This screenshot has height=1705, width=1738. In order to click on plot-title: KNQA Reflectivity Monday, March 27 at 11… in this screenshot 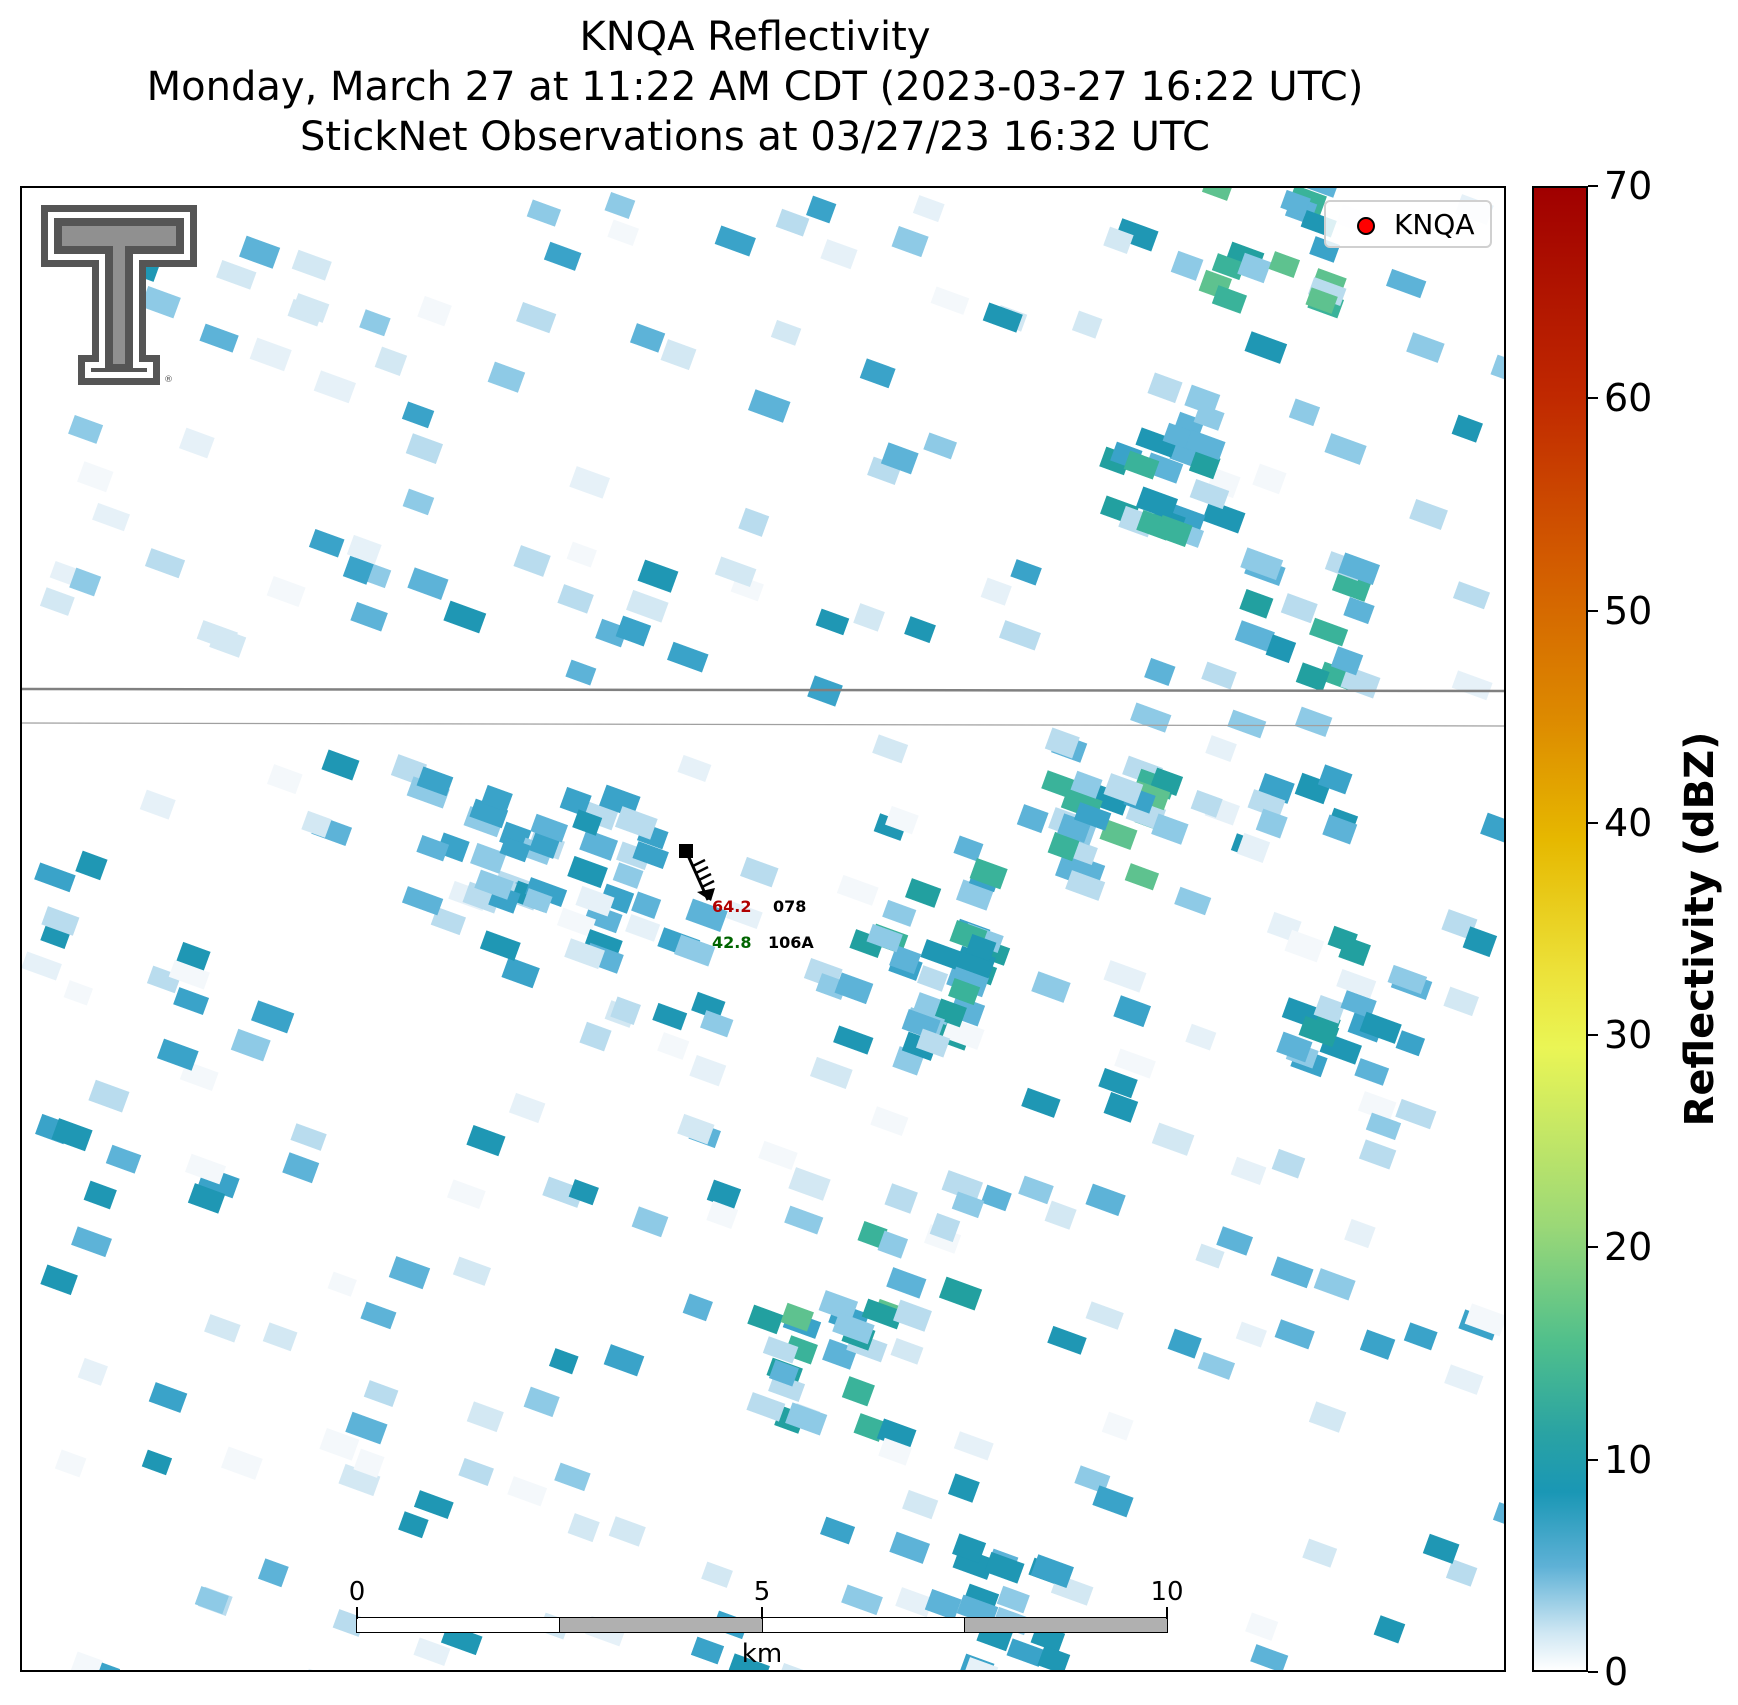, I will do `click(755, 87)`.